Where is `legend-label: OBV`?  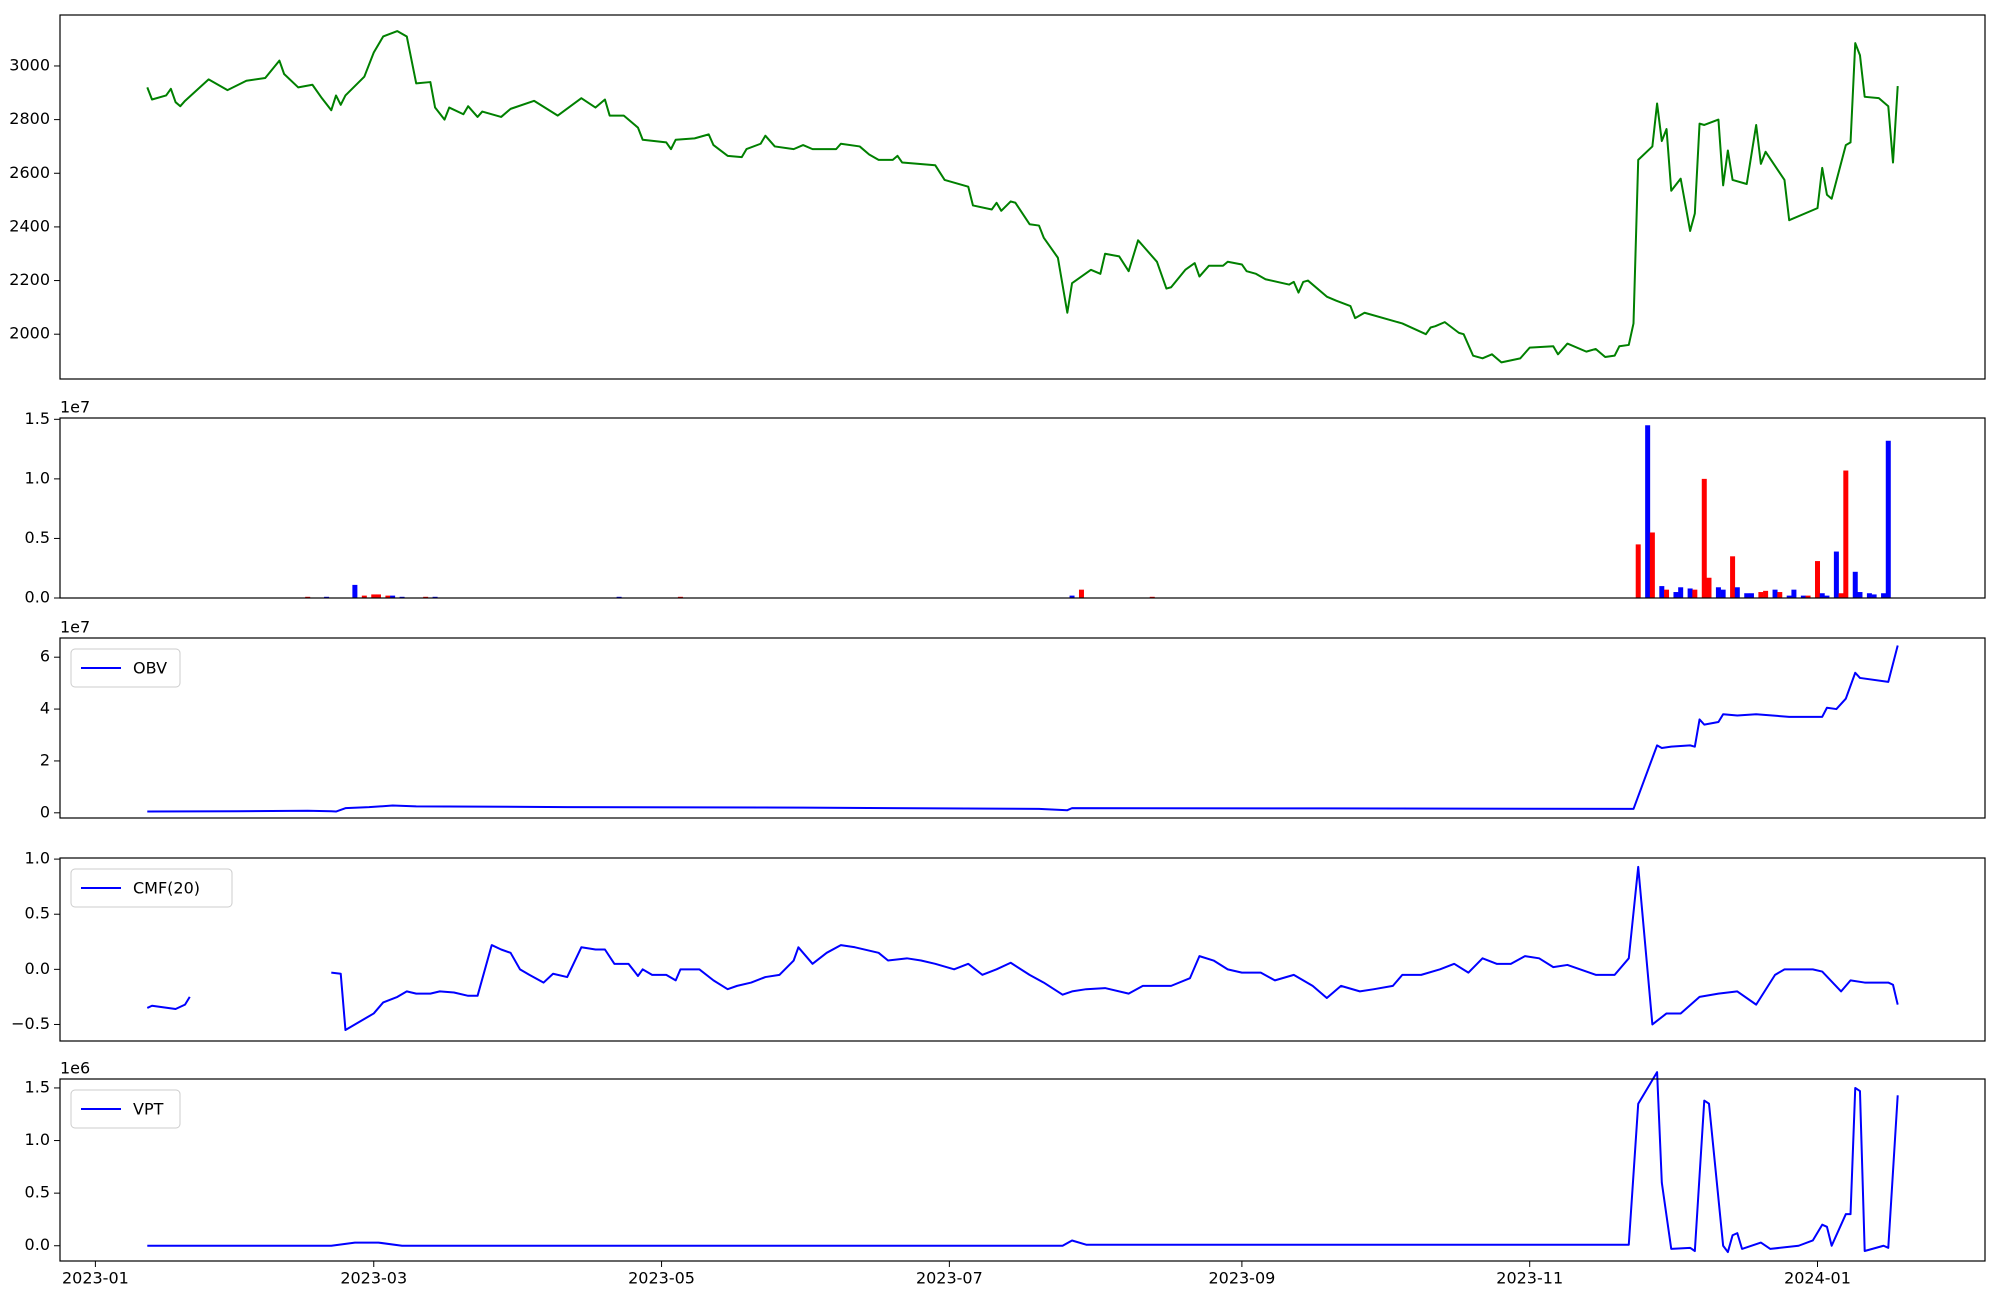 legend-label: OBV is located at coordinates (150, 668).